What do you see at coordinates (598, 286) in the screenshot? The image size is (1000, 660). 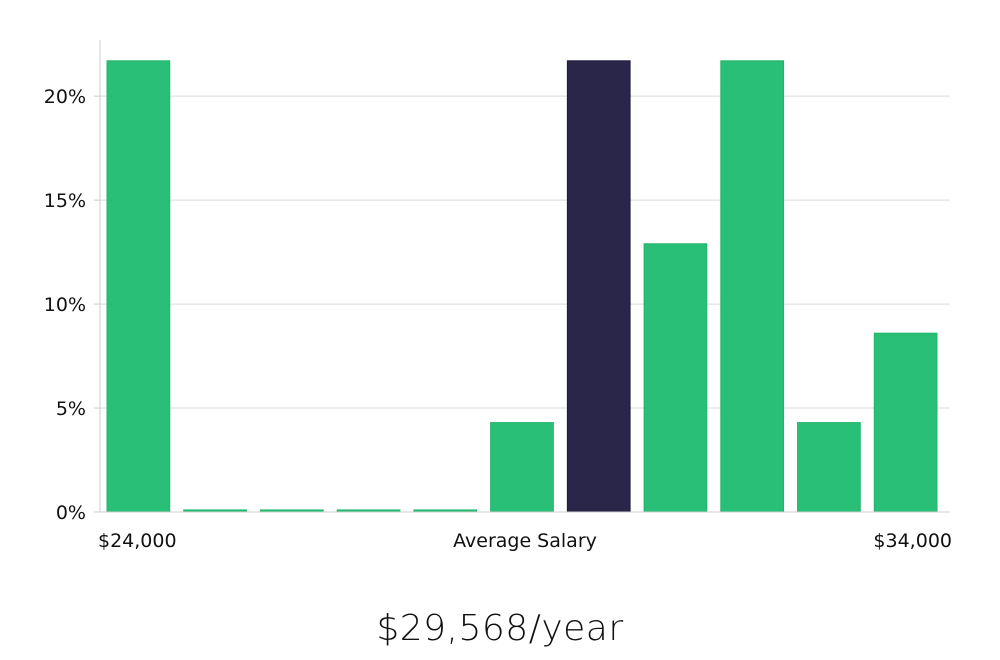 I see `bar-average-salary` at bounding box center [598, 286].